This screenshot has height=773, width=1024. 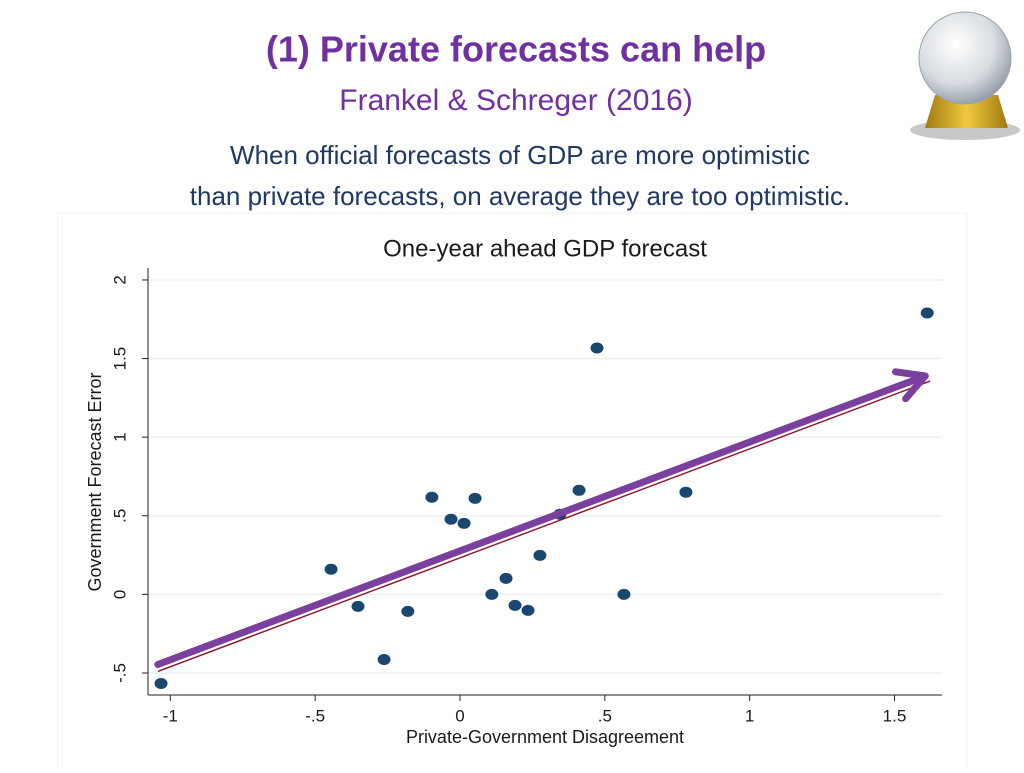 What do you see at coordinates (119, 594) in the screenshot?
I see `y-tick-label: 0` at bounding box center [119, 594].